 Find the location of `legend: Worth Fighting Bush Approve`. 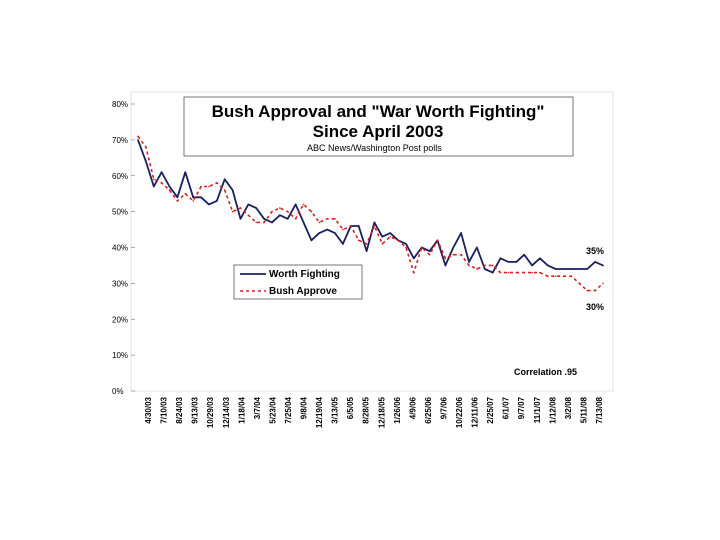

legend: Worth Fighting Bush Approve is located at coordinates (298, 282).